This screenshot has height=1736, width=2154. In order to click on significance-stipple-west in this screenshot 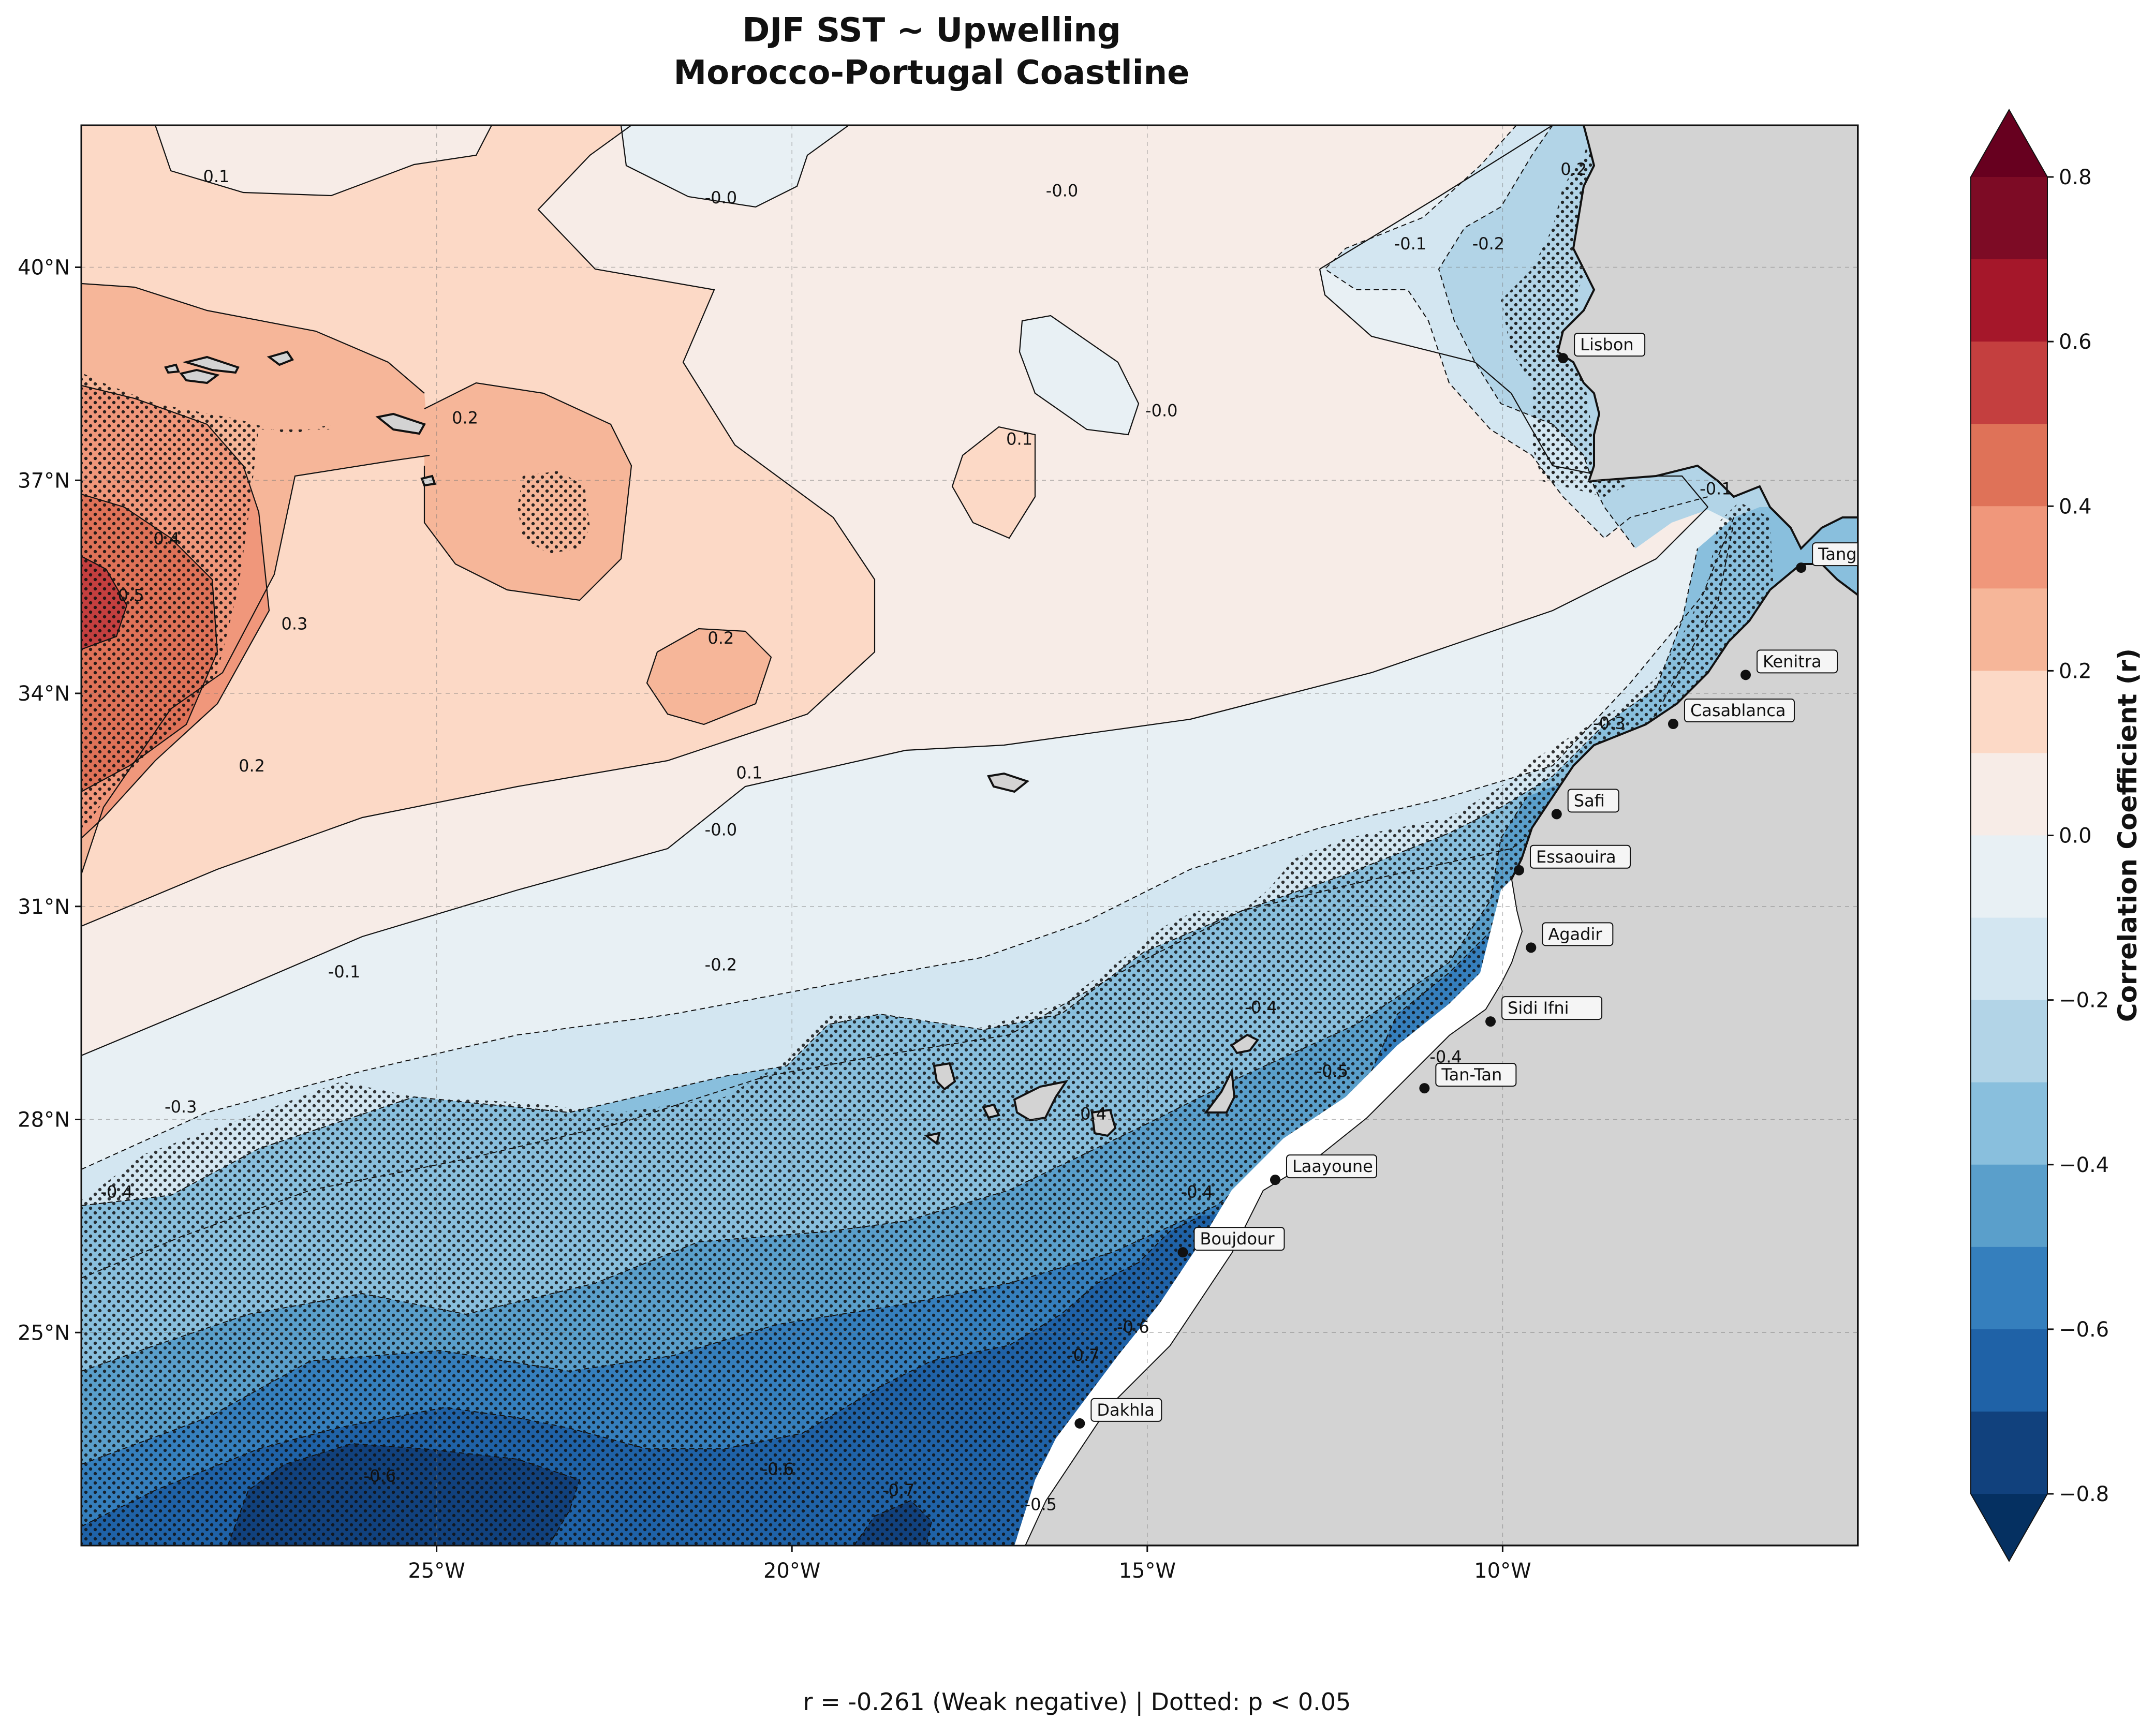, I will do `click(206, 603)`.